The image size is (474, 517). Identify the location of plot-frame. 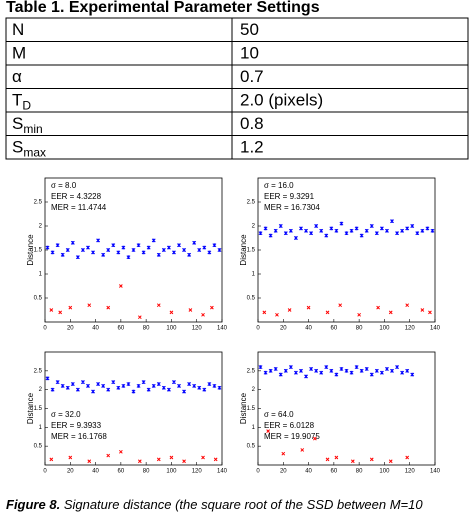
(133, 408).